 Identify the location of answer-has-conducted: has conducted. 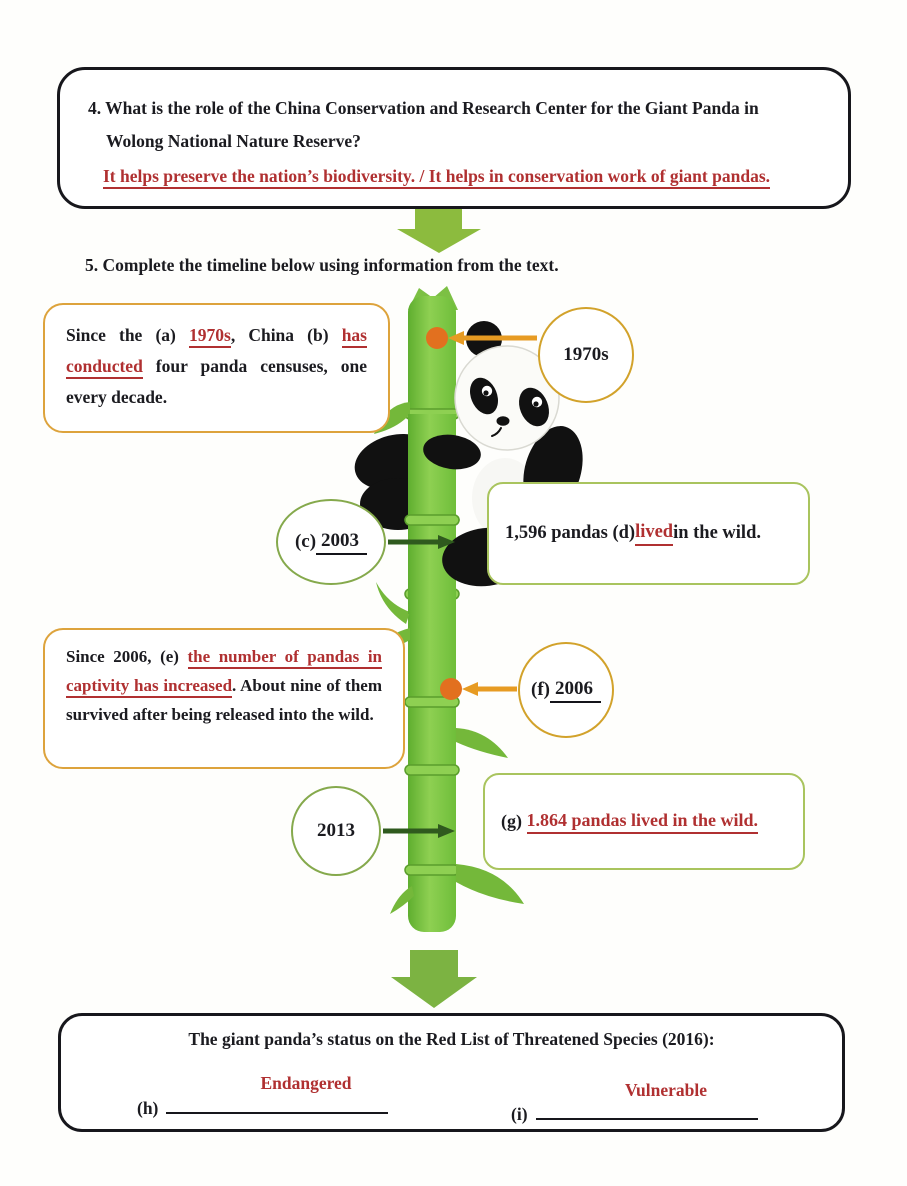
(216, 352).